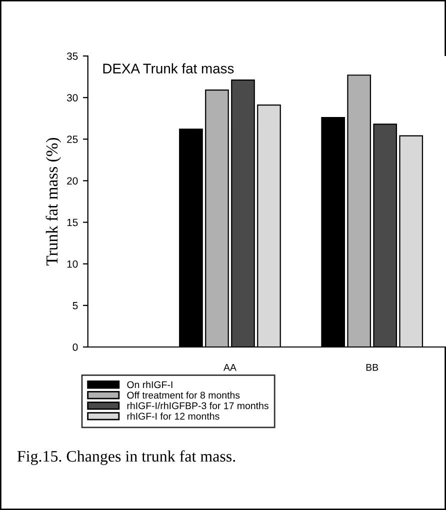 The width and height of the screenshot is (446, 510). What do you see at coordinates (168, 68) in the screenshot?
I see `chart-title: DEXA Trunk fat mass` at bounding box center [168, 68].